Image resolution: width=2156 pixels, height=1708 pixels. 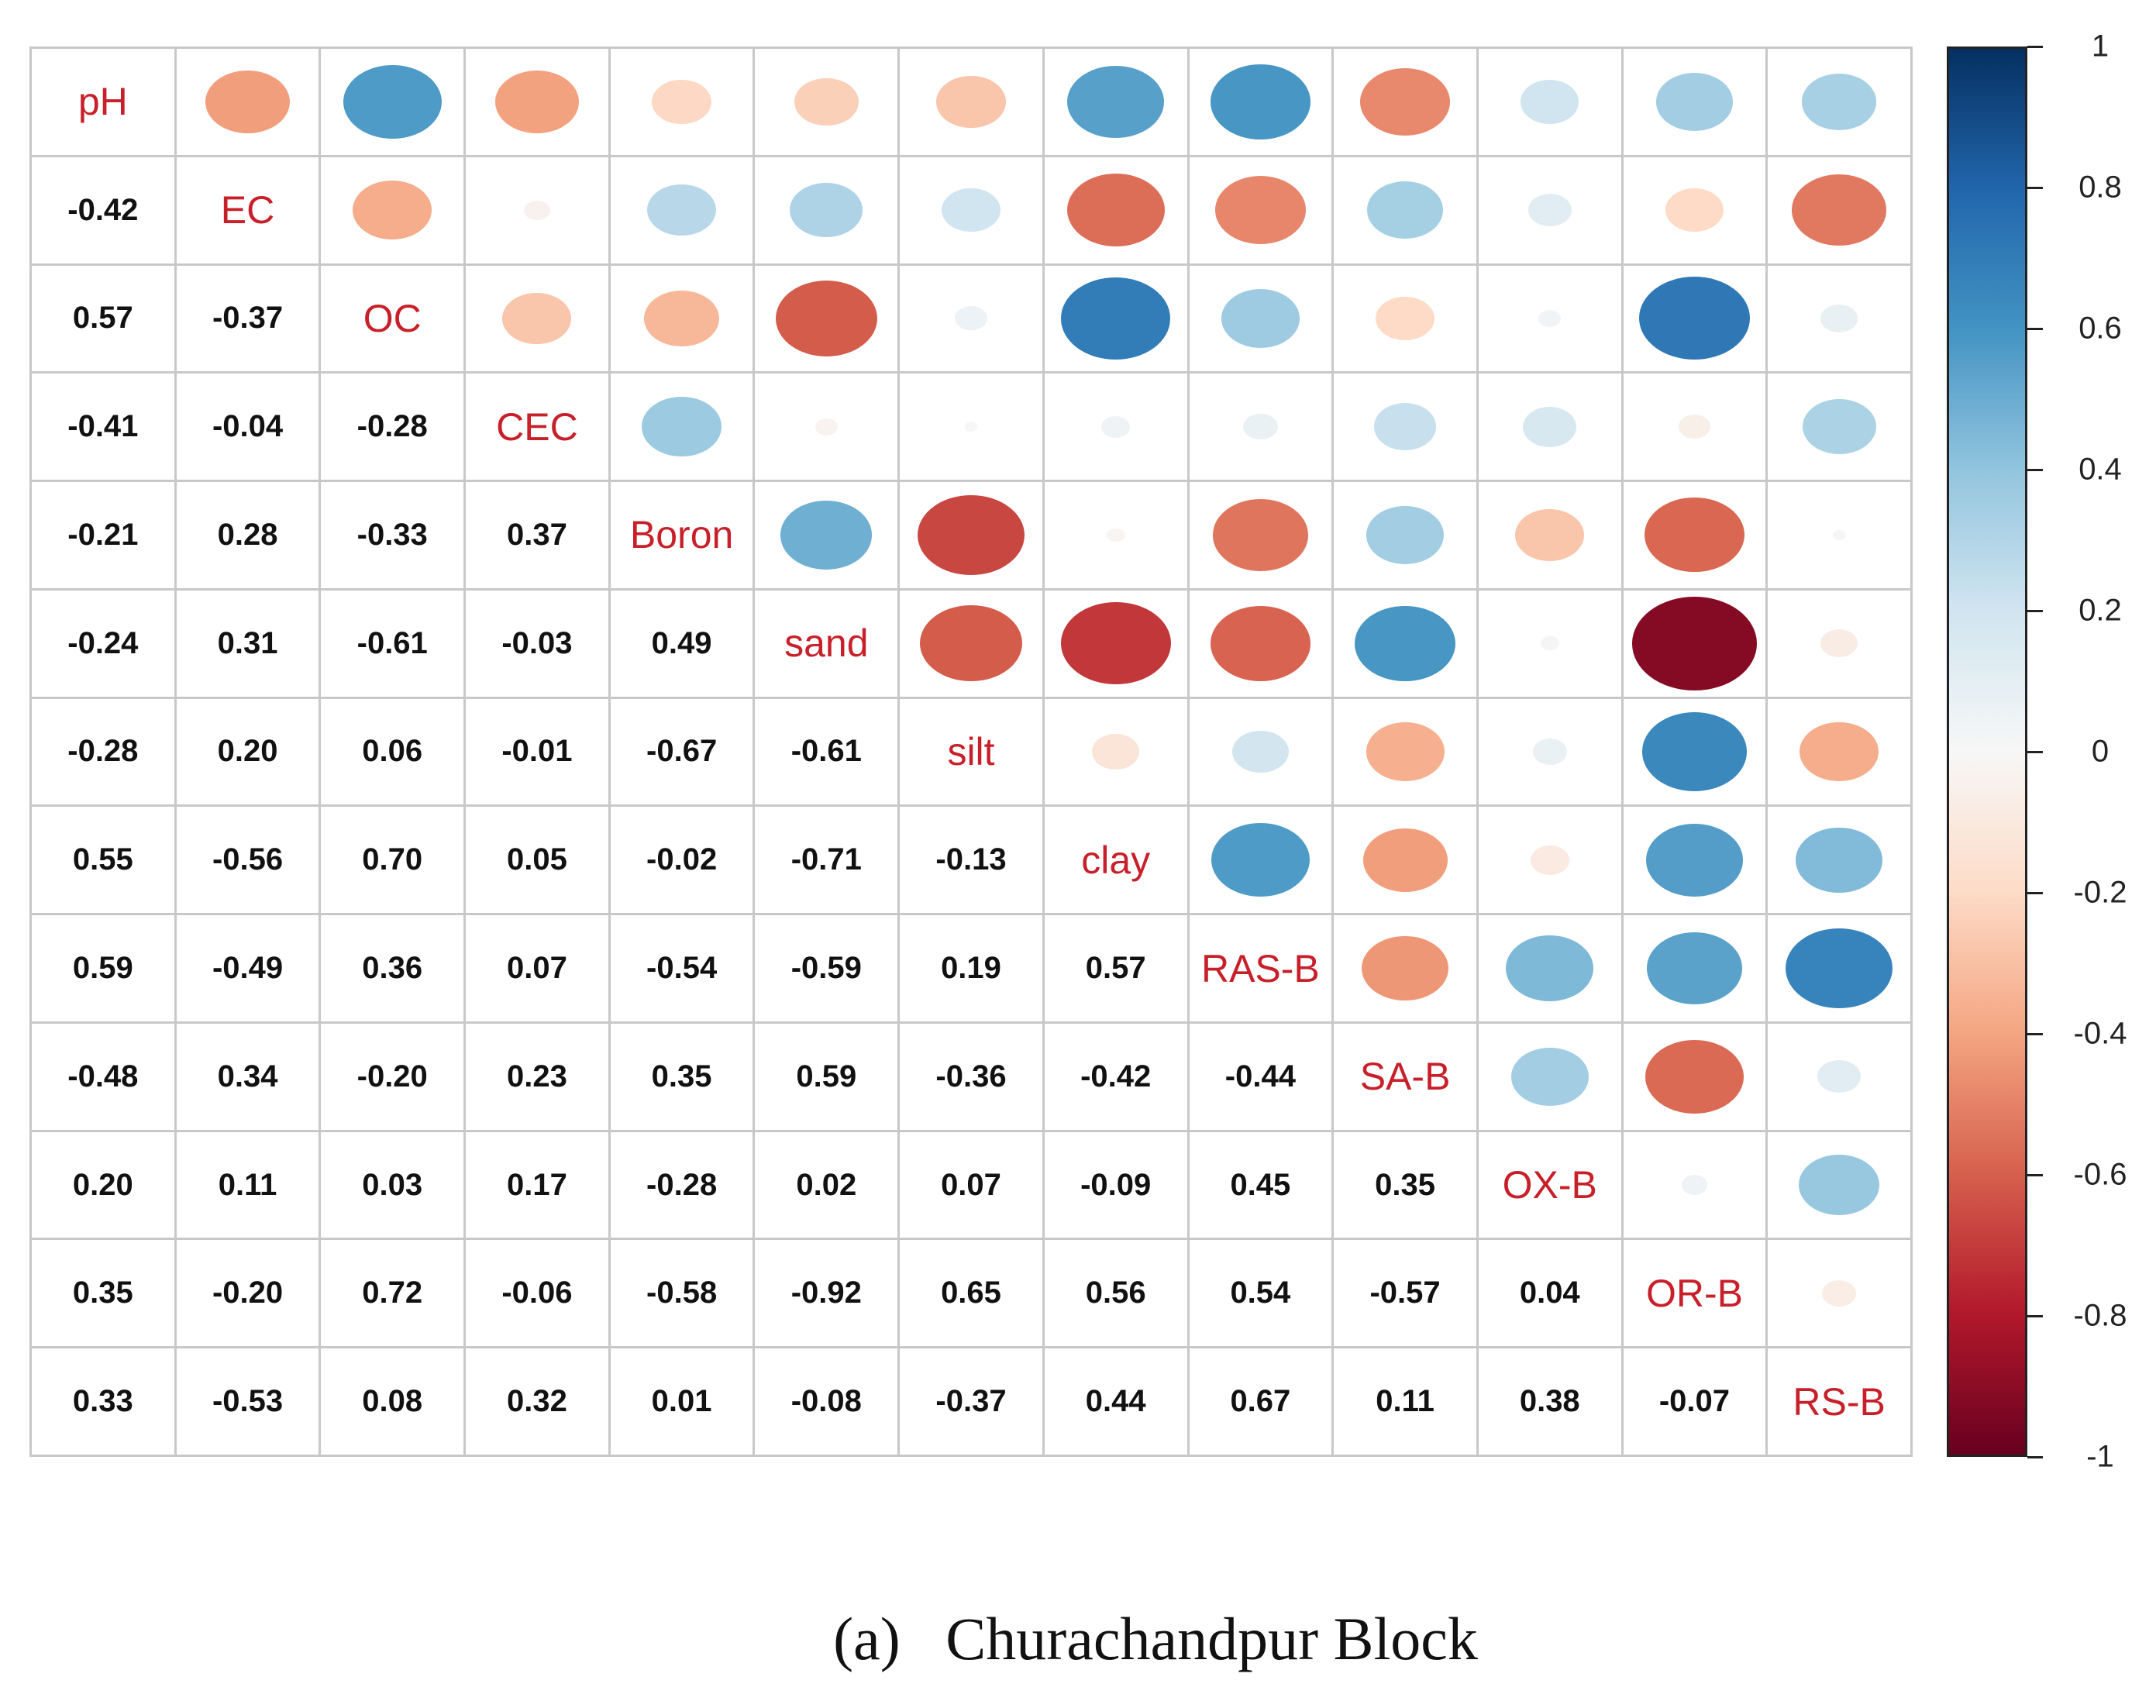 I want to click on coefficient-value: -0.08, so click(x=826, y=1402).